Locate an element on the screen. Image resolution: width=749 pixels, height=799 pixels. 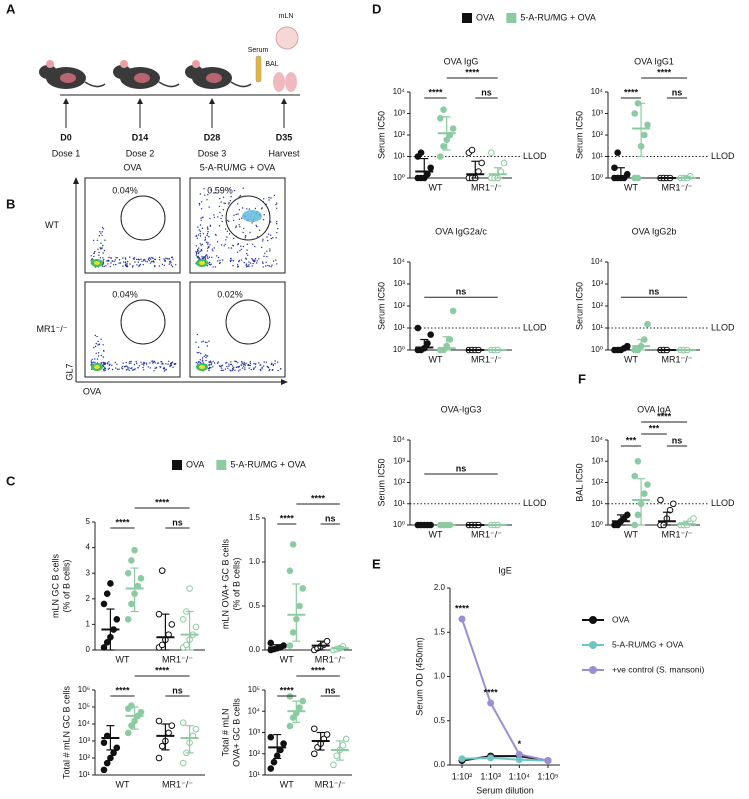
y-tick-label: 10⁶ is located at coordinates (84, 689).